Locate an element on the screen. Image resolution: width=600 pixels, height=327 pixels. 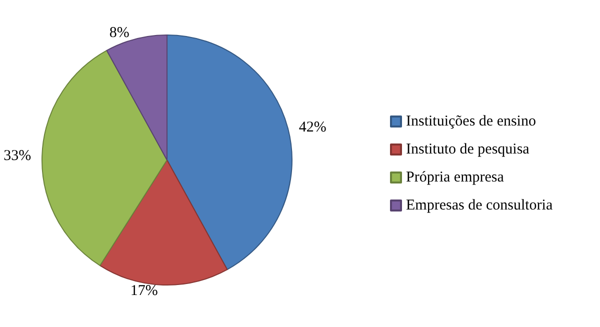
legend-label: Empresas de consultoria is located at coordinates (479, 206).